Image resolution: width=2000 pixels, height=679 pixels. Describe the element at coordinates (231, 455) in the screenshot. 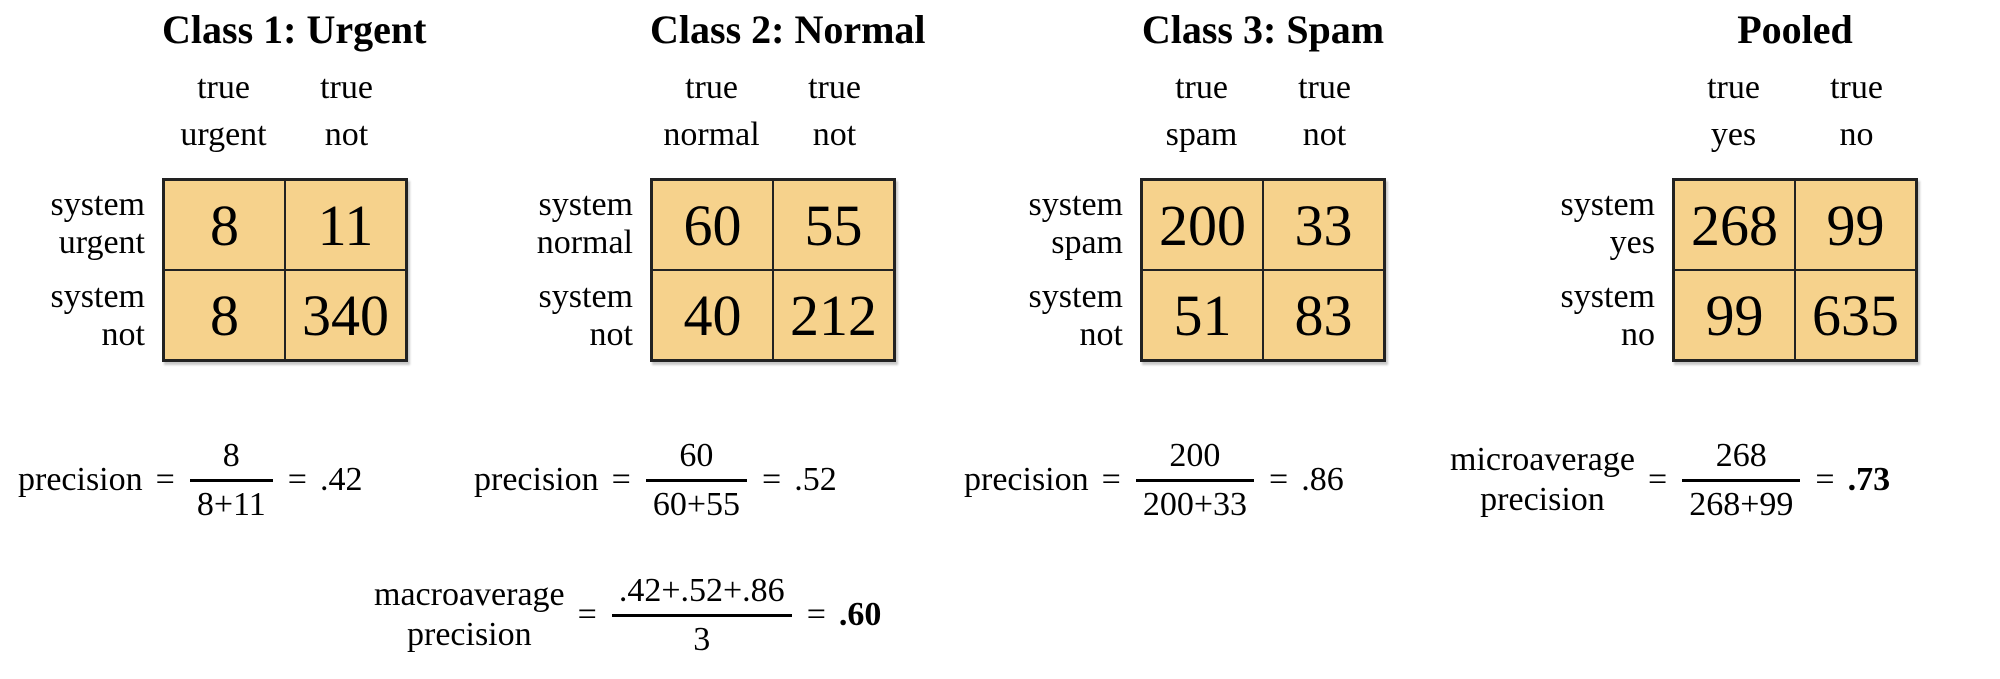

I see `fraction-numerator: 8` at that location.